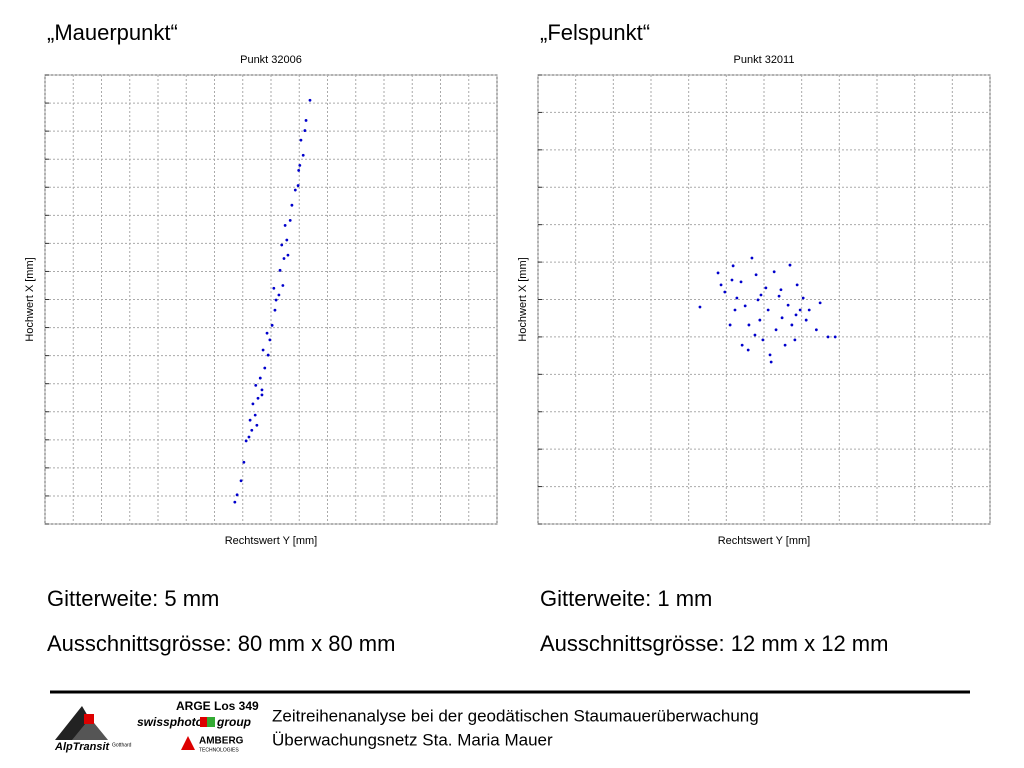 This screenshot has width=1024, height=768. Describe the element at coordinates (217, 706) in the screenshot. I see `logo-text: ARGE Los 349` at that location.